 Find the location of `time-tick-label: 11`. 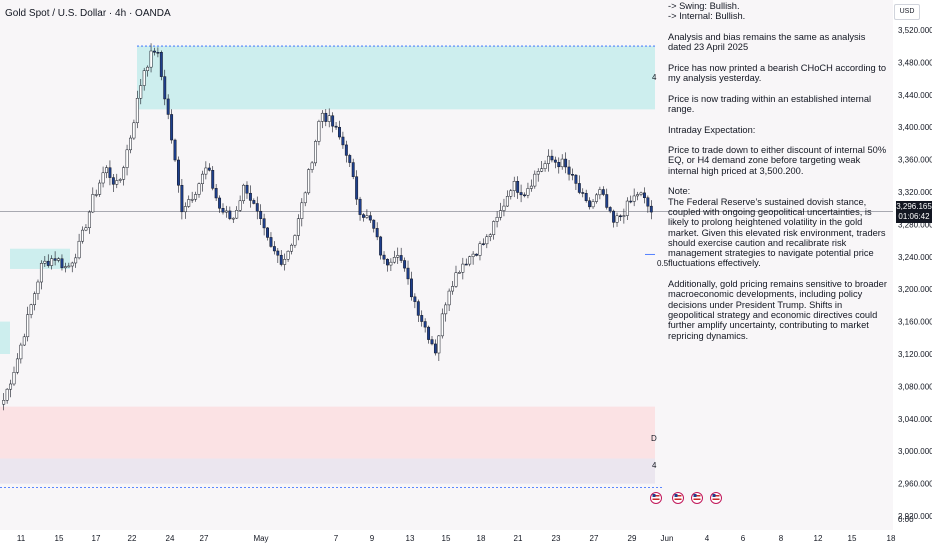

time-tick-label: 11 is located at coordinates (21, 538).